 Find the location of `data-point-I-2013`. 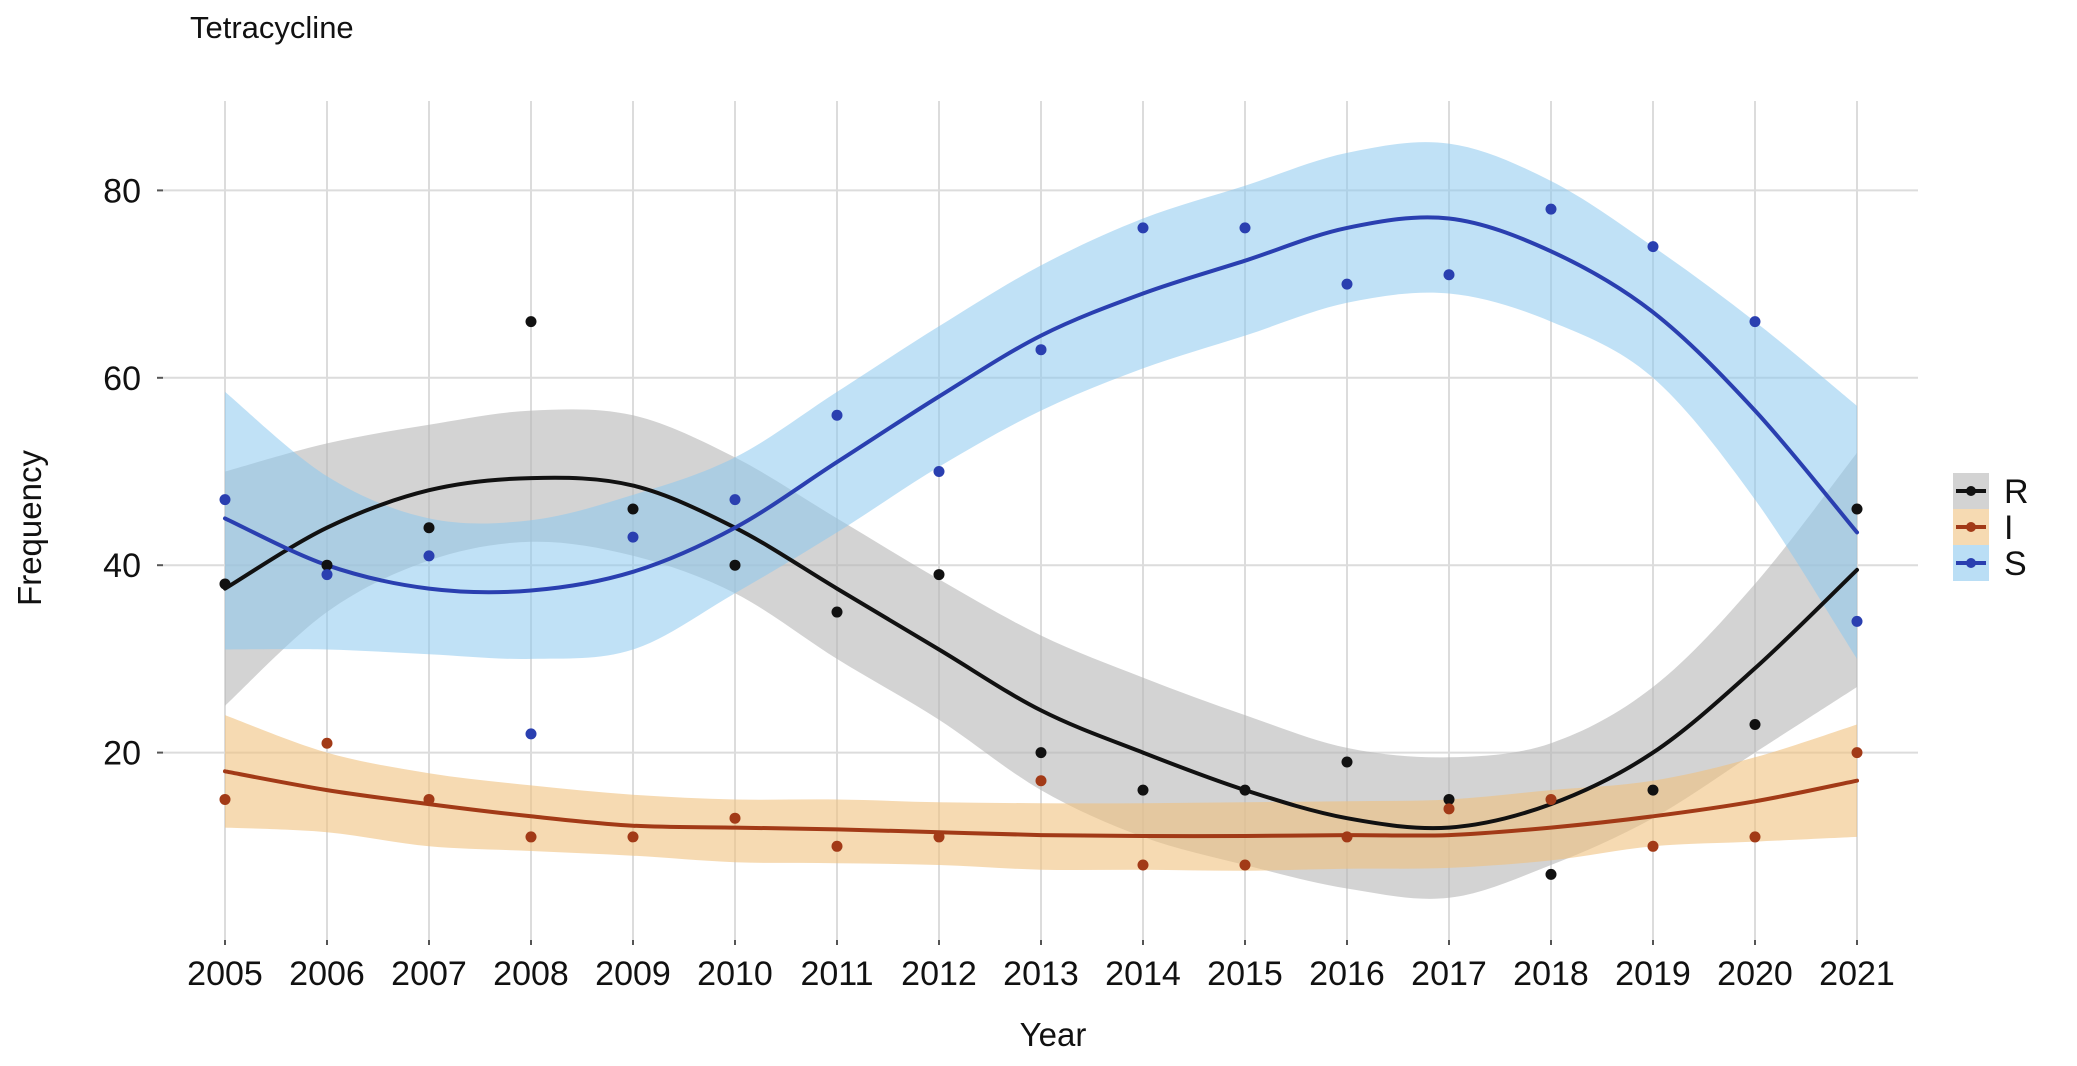

data-point-I-2013 is located at coordinates (1041, 781).